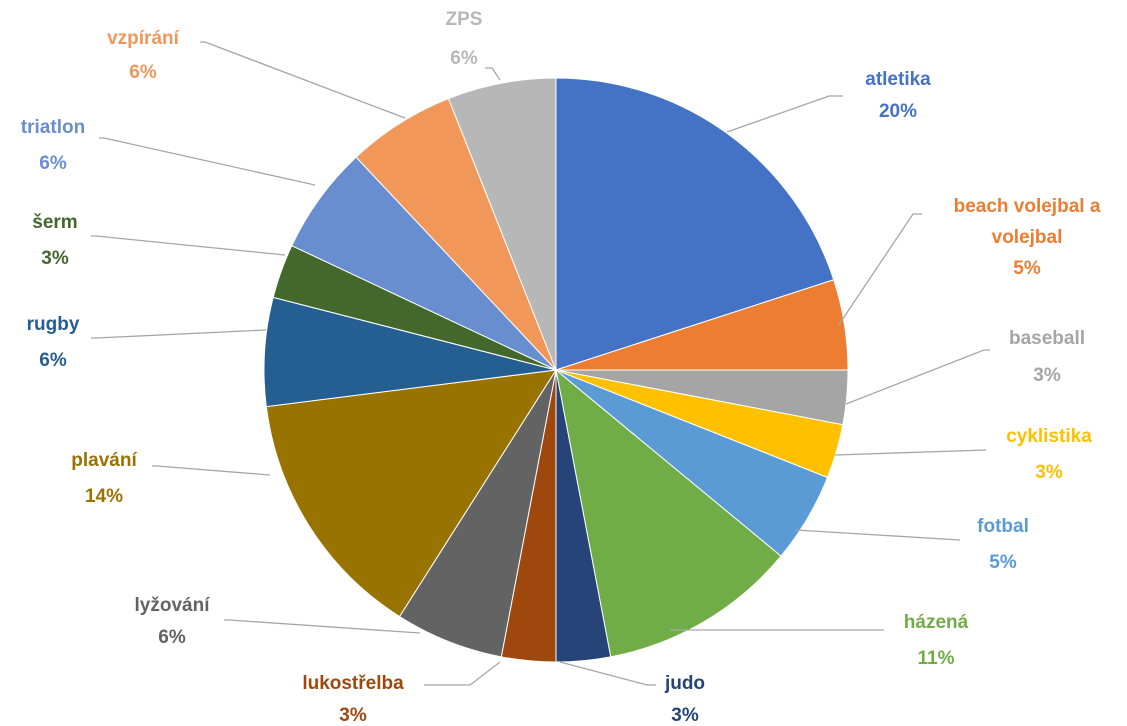 This screenshot has width=1127, height=726. Describe the element at coordinates (53, 342) in the screenshot. I see `data-label: rugby 6%` at that location.